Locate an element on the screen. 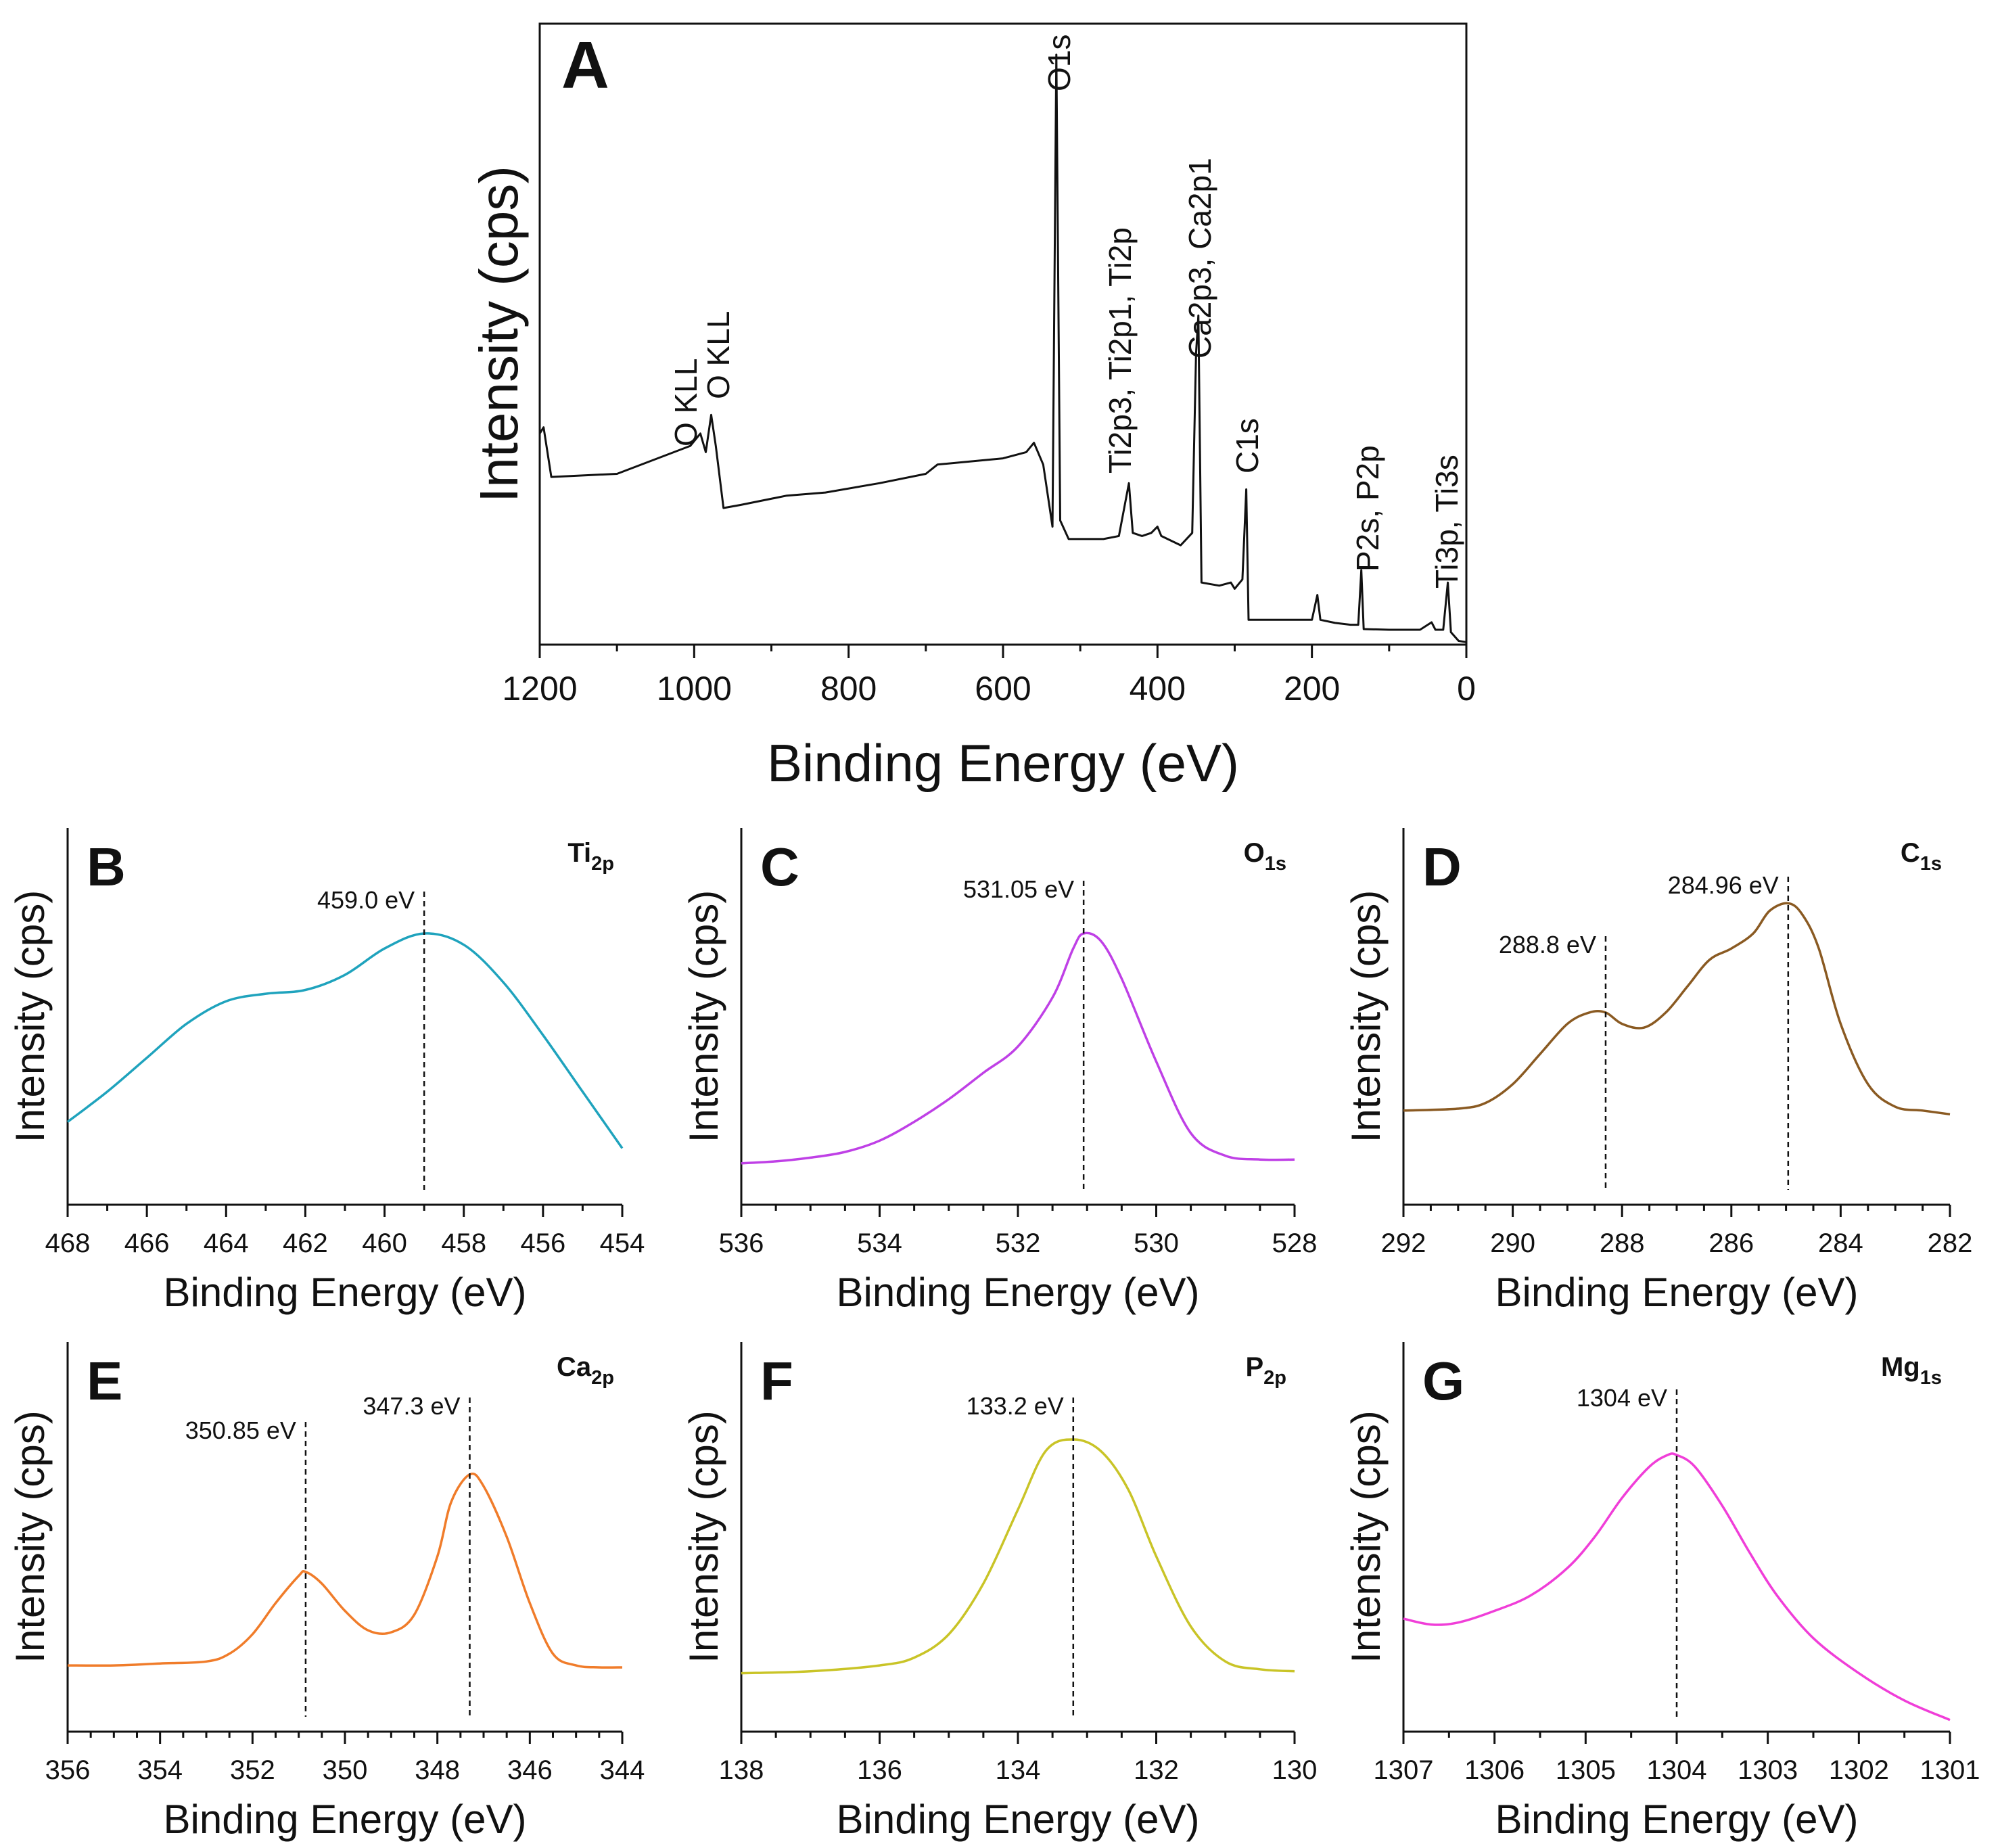 The height and width of the screenshot is (1848, 2000). peak-label: Ti3p, Ti3s is located at coordinates (1446, 521).